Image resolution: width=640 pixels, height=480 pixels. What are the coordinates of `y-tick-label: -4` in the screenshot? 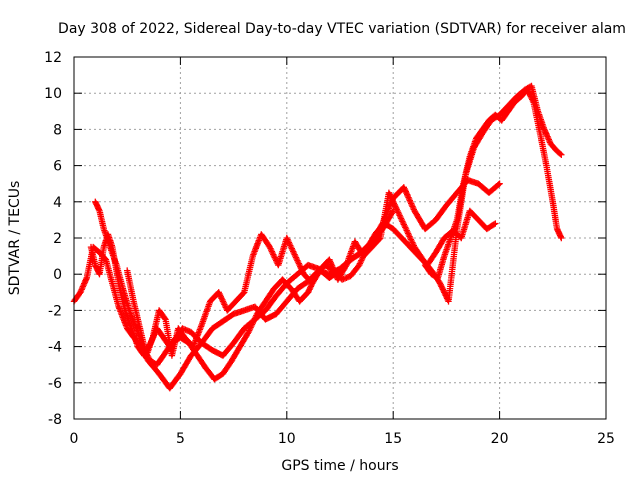 It's located at (55, 348).